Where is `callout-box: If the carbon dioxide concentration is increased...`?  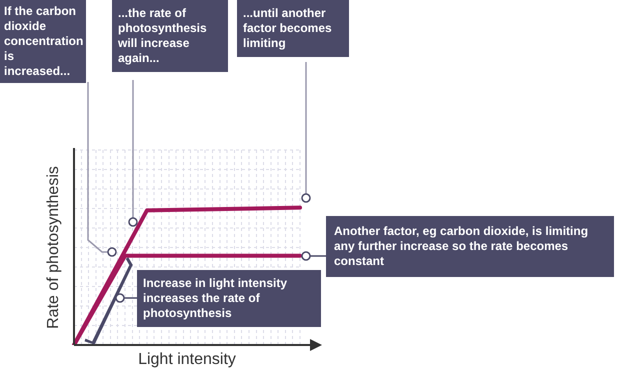 callout-box: If the carbon dioxide concentration is increased... is located at coordinates (43, 41).